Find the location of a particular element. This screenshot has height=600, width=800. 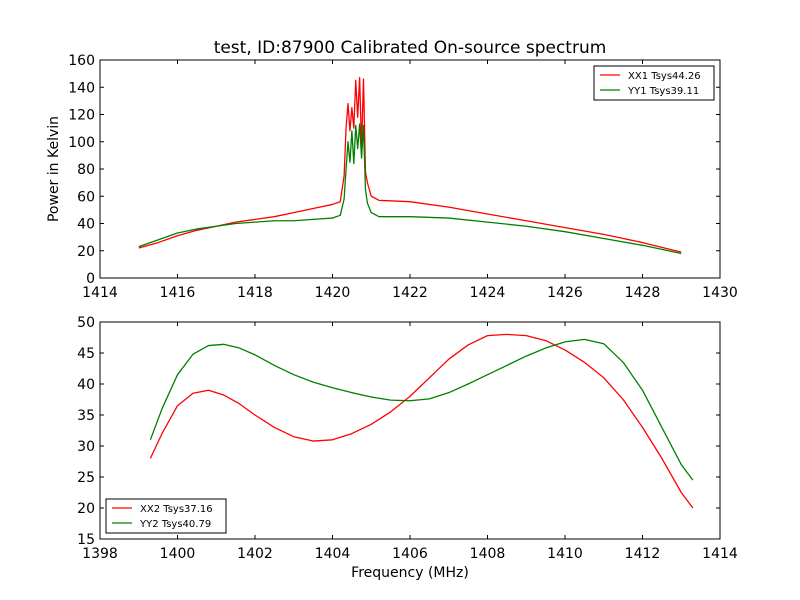

top-y-axis-title: Power in Kelvin is located at coordinates (54, 169).